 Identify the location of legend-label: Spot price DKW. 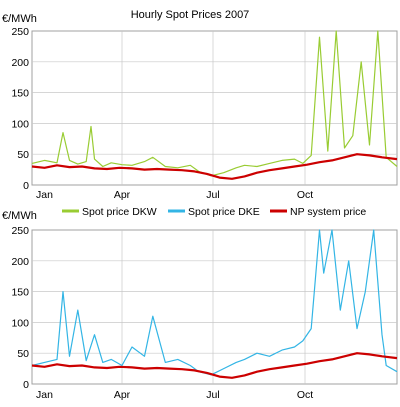
(119, 212).